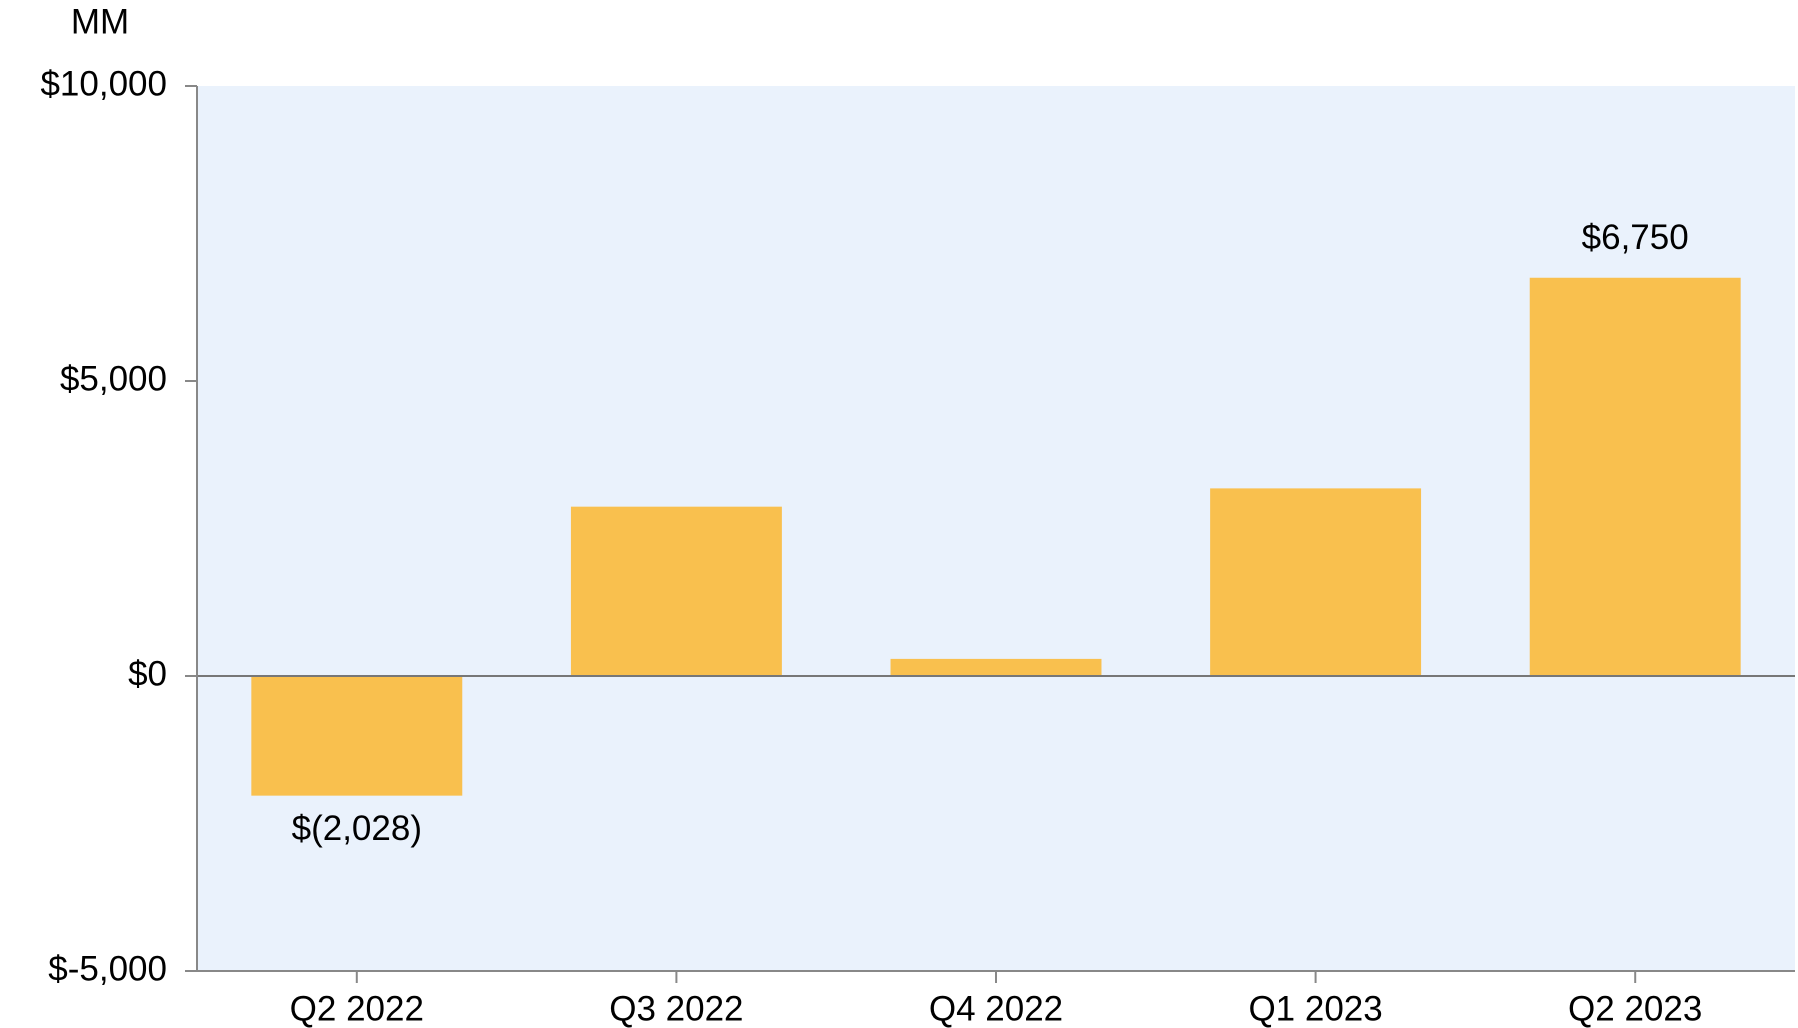 The height and width of the screenshot is (1028, 1798). I want to click on data-label: $6,750, so click(1635, 237).